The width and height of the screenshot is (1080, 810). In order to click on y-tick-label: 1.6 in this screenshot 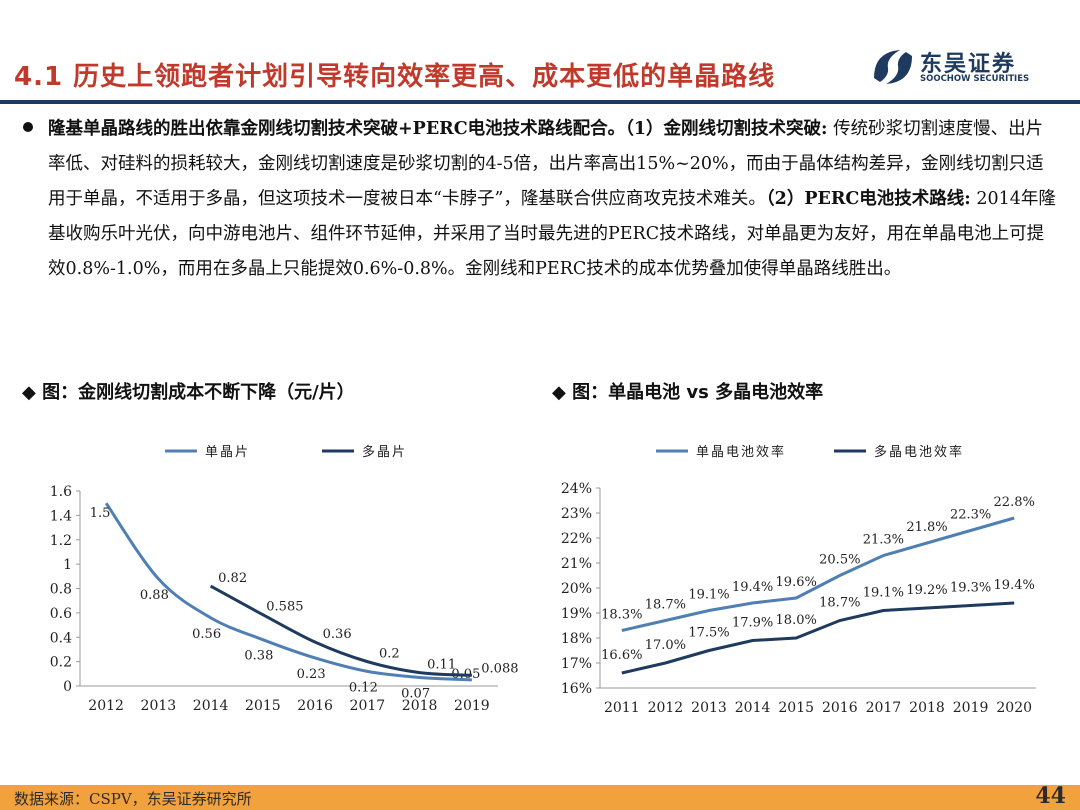, I will do `click(61, 492)`.